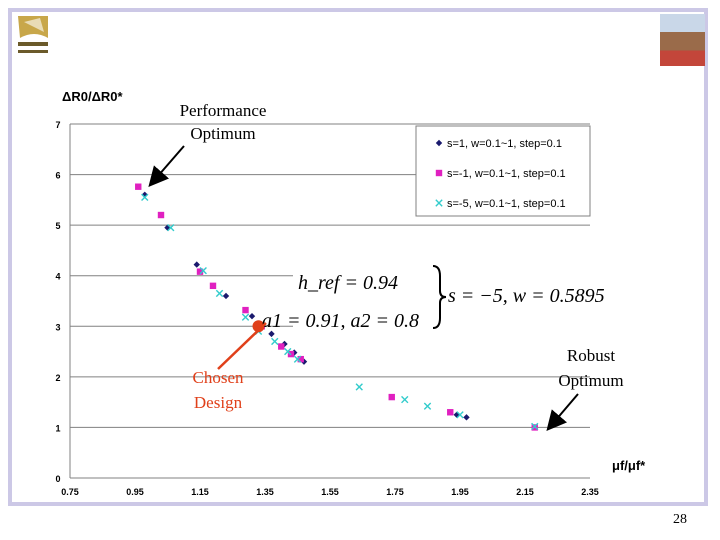 Image resolution: width=720 pixels, height=540 pixels. I want to click on robust-optimum-line2: Optimum, so click(590, 380).